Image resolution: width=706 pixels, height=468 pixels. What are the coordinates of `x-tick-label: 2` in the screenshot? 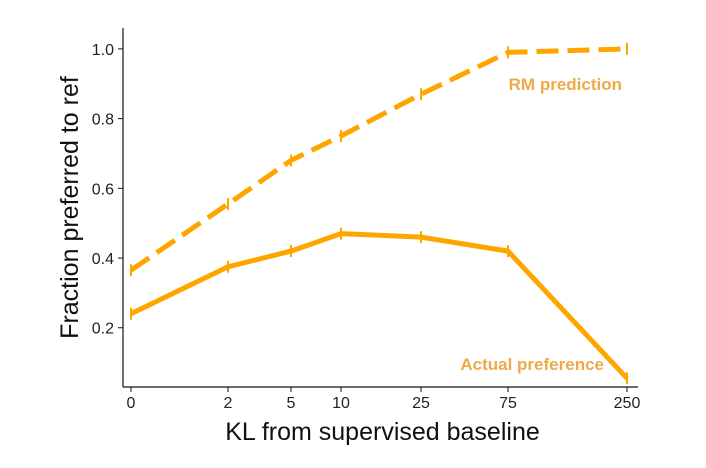 It's located at (228, 403).